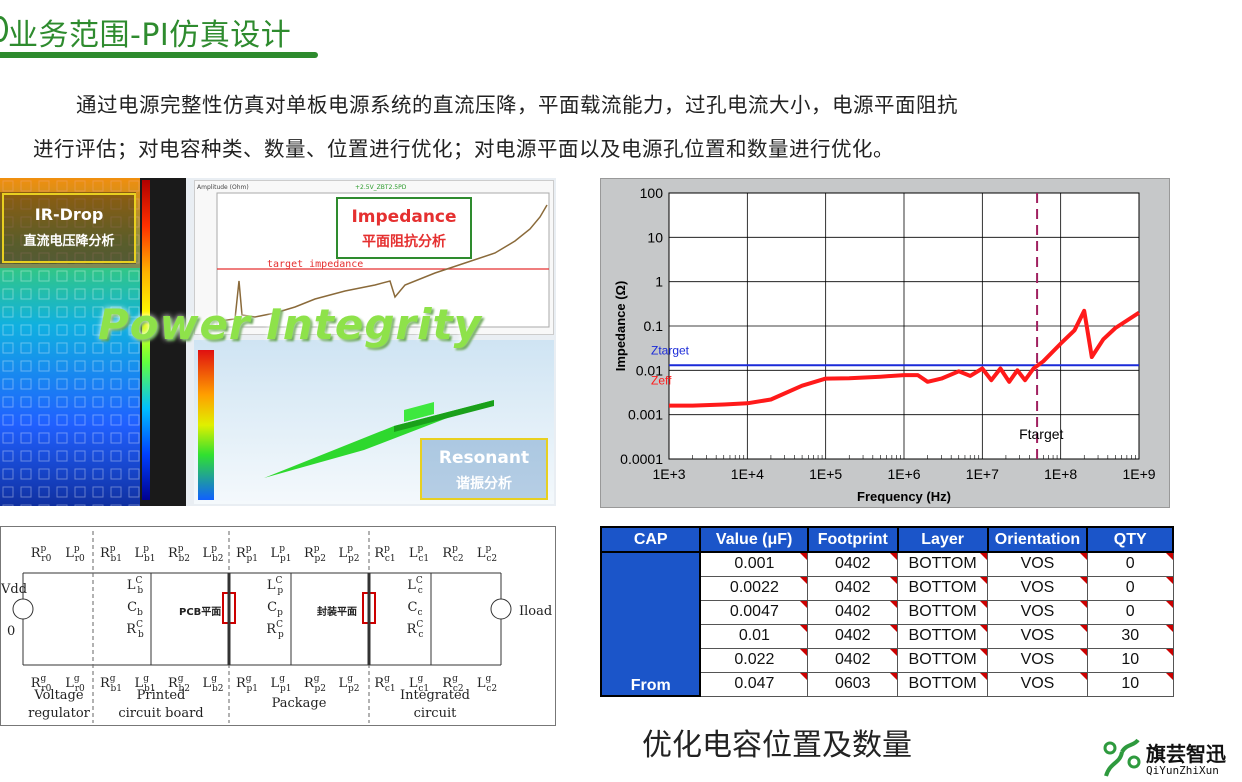 This screenshot has width=1242, height=782. Describe the element at coordinates (14, 589) in the screenshot. I see `vdd-label: Vdd` at that location.